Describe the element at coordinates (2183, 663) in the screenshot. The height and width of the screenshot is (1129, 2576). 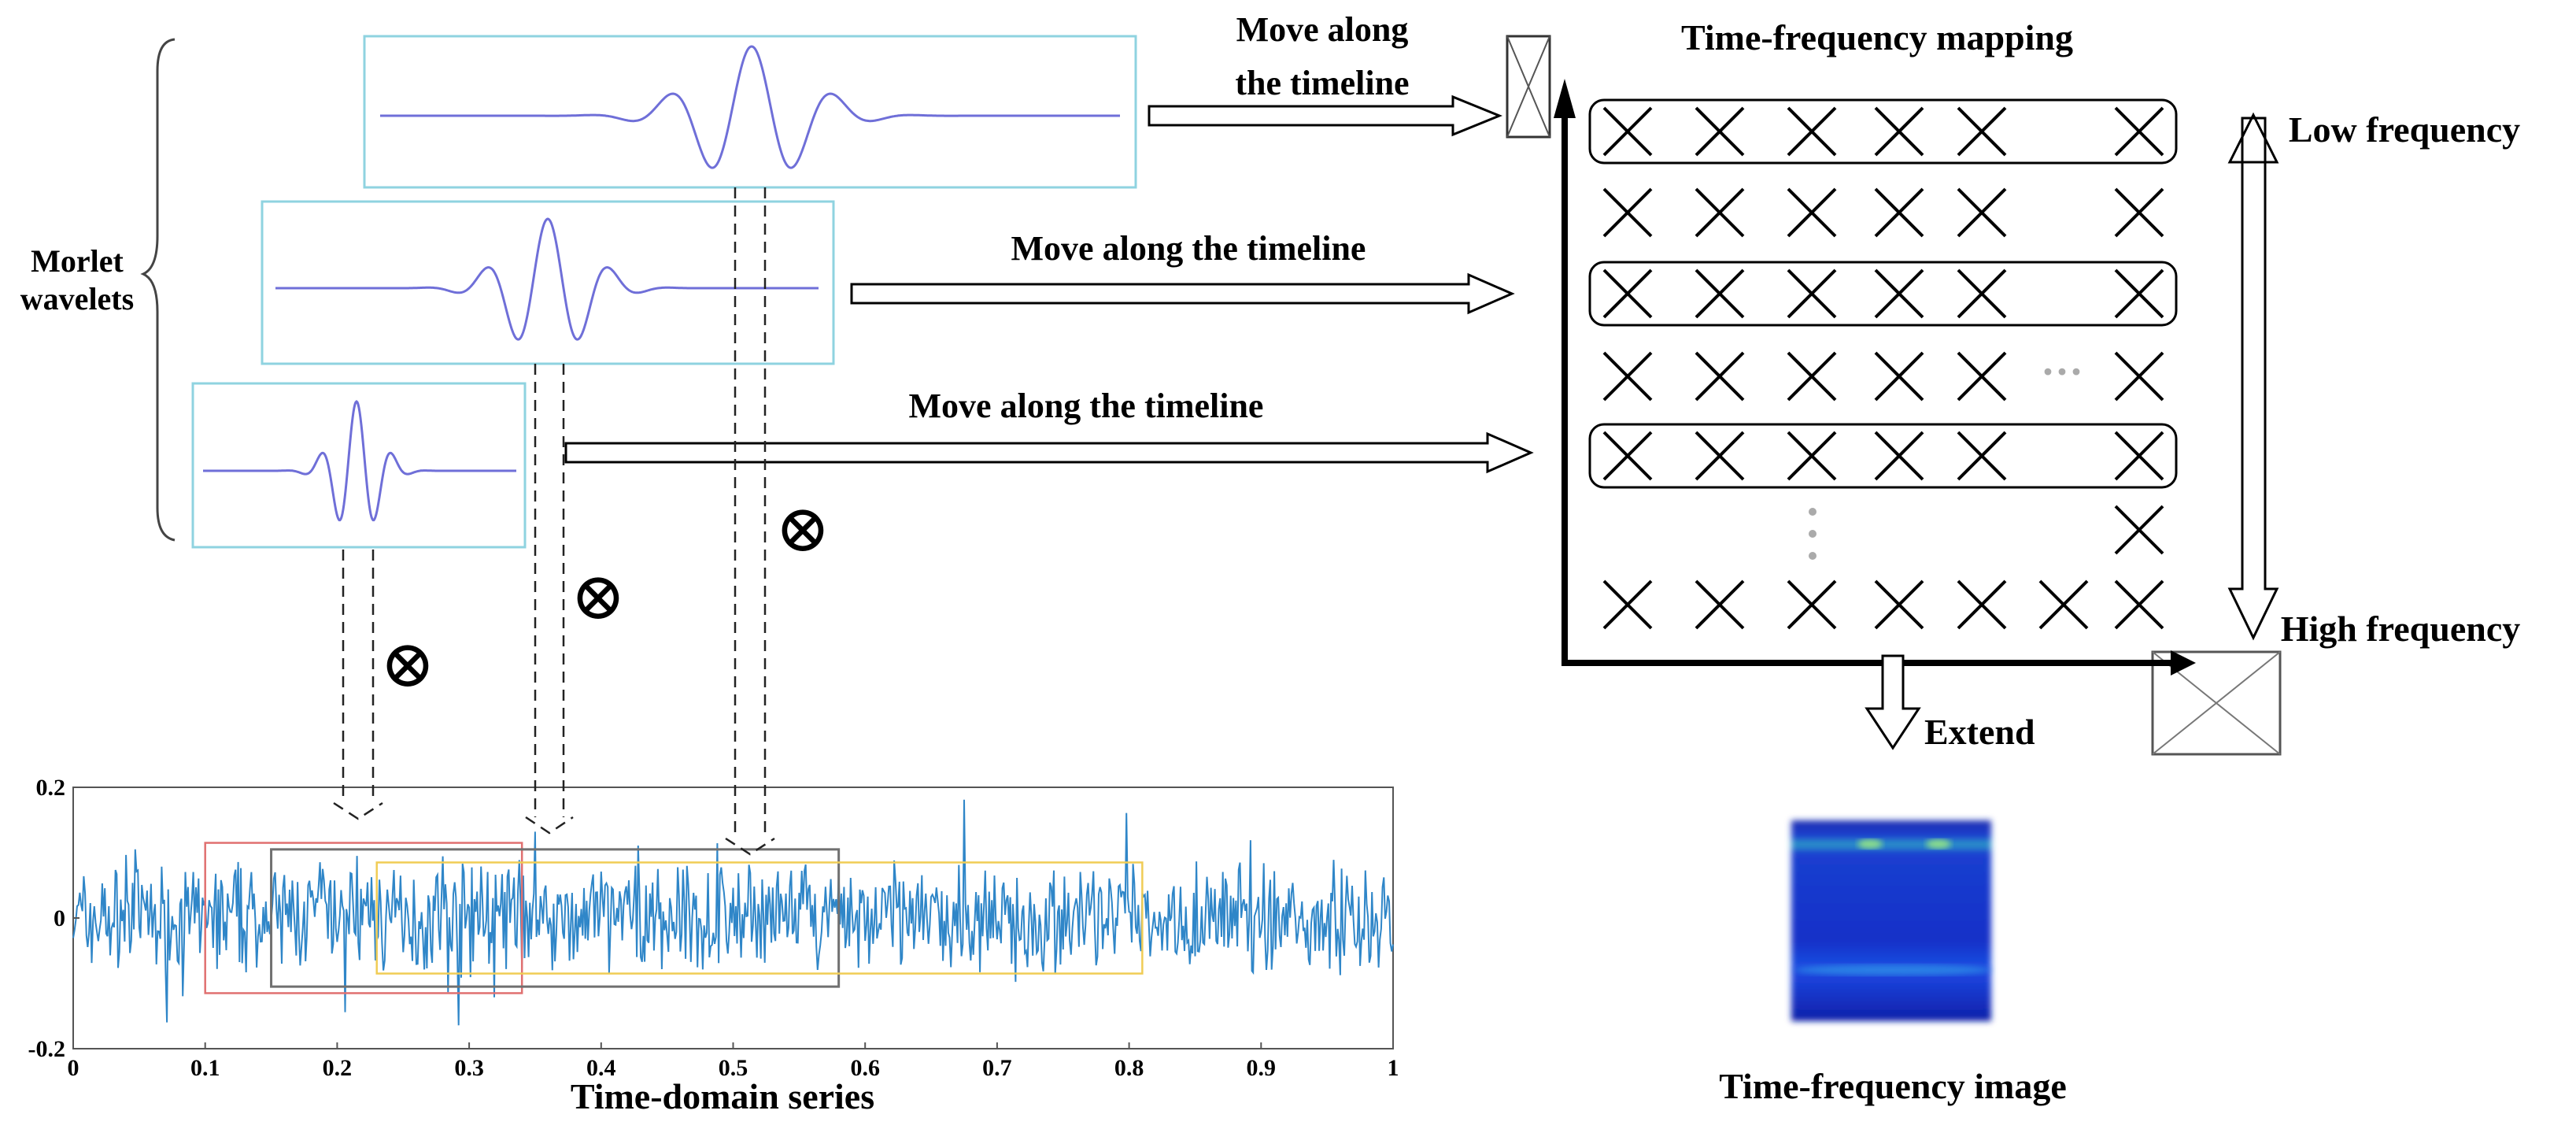
I see `tf-axis-corner-head` at that location.